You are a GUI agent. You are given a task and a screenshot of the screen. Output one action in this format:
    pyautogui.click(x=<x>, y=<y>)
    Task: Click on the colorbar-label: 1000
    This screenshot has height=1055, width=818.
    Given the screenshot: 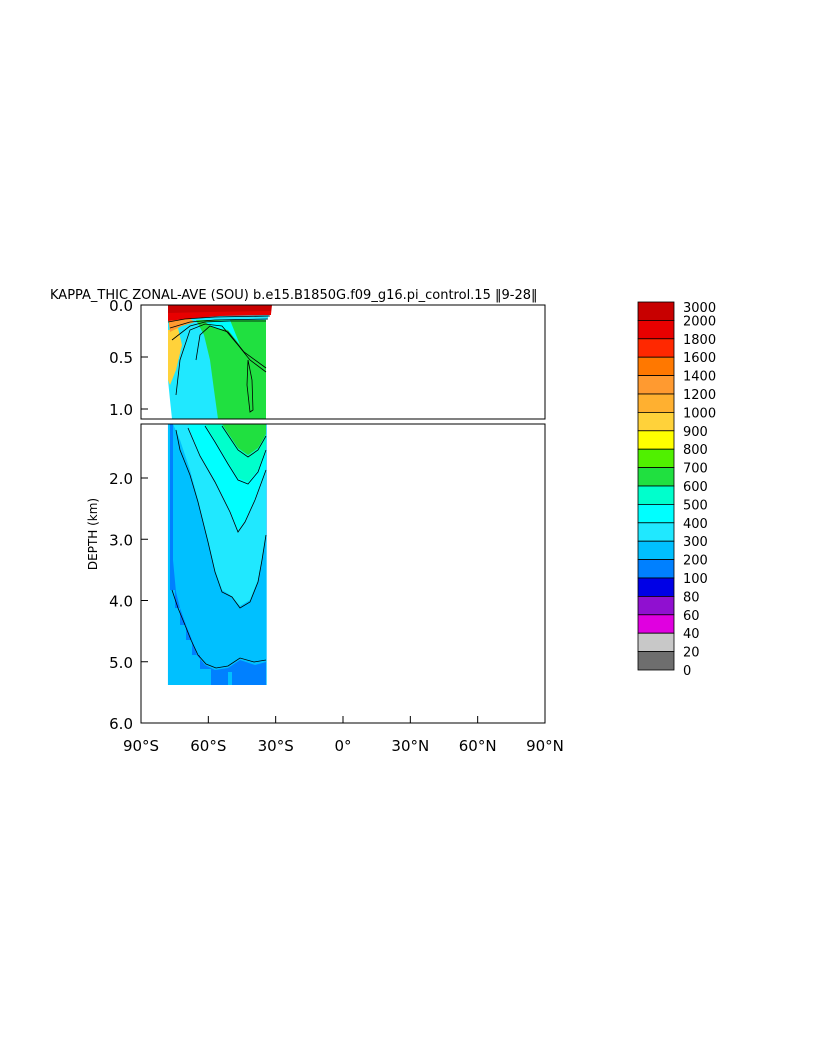 What is the action you would take?
    pyautogui.click(x=699, y=413)
    